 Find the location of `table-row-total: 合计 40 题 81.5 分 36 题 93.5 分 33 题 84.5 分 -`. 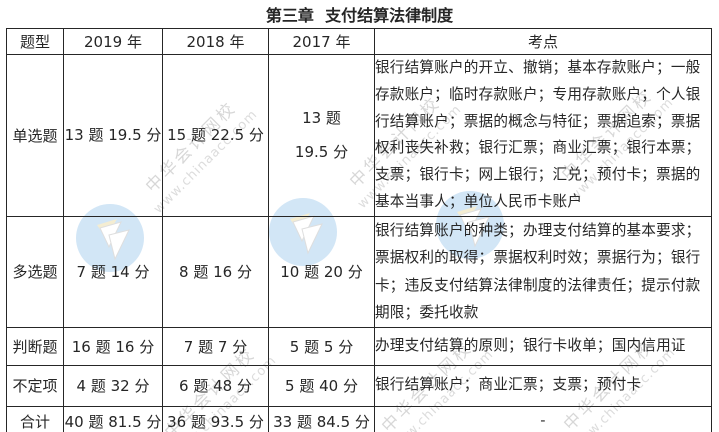

table-row-total: 合计 40 题 81.5 分 36 题 93.5 分 33 题 84.5 分 - is located at coordinates (359, 418).